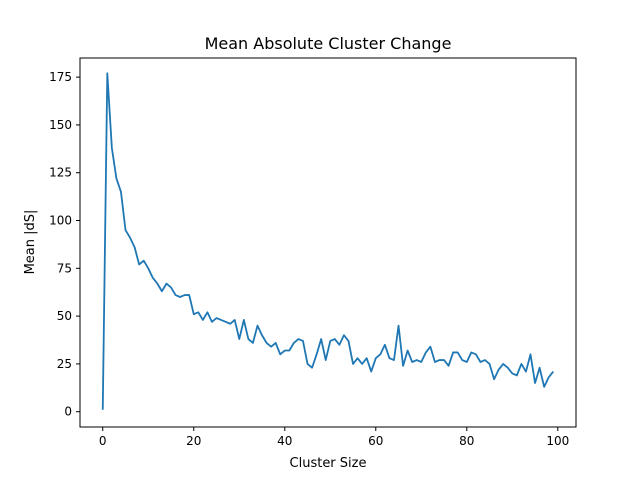 This screenshot has height=480, width=640. What do you see at coordinates (328, 43) in the screenshot?
I see `chart-title: Mean Absolute Cluster Change` at bounding box center [328, 43].